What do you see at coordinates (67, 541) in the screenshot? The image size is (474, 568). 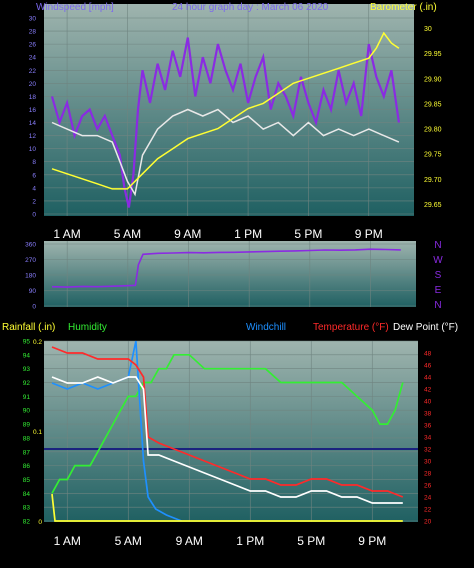 I see `time-label: 1 AM` at bounding box center [67, 541].